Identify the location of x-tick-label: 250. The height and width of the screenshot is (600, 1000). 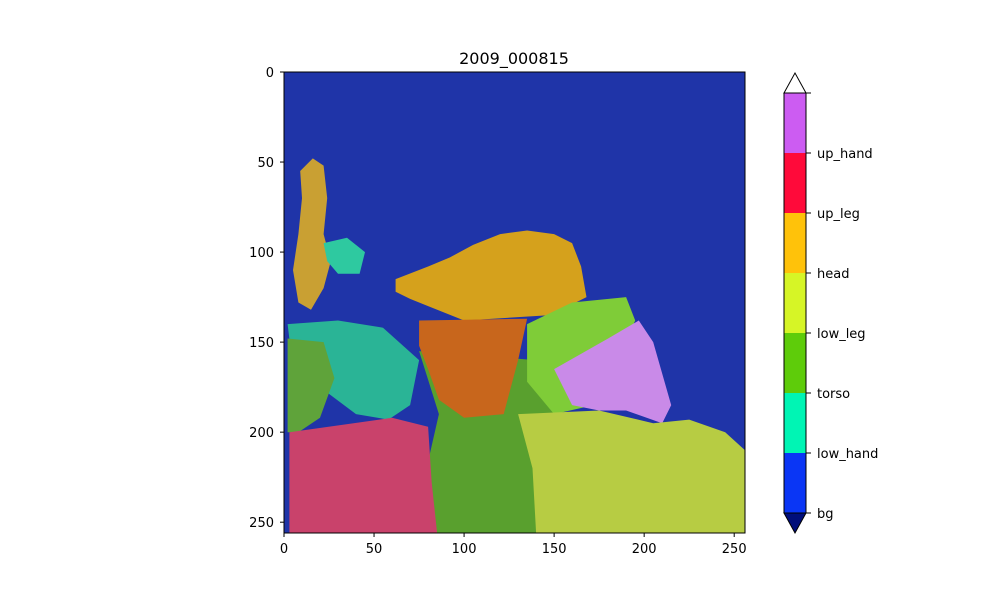
(734, 549).